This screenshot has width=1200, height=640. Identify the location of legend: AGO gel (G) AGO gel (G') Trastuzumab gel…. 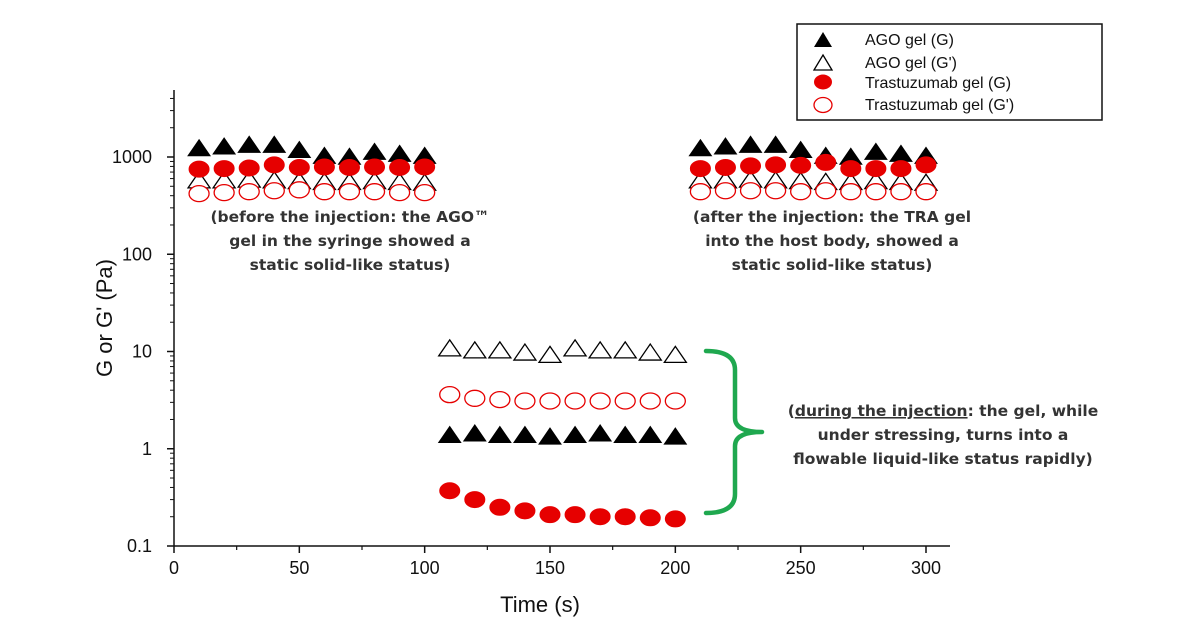
(949, 72).